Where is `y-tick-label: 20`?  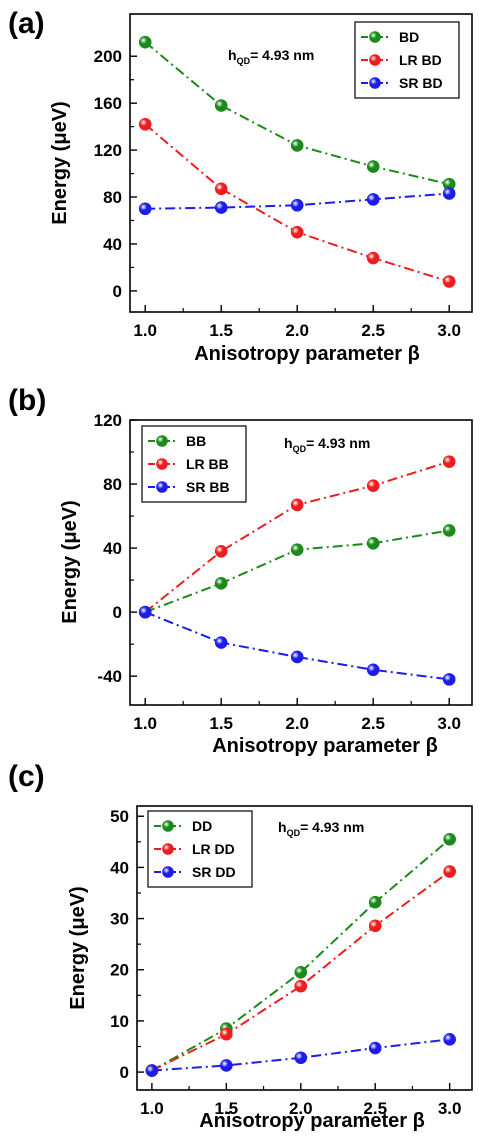
y-tick-label: 20 is located at coordinates (119, 970).